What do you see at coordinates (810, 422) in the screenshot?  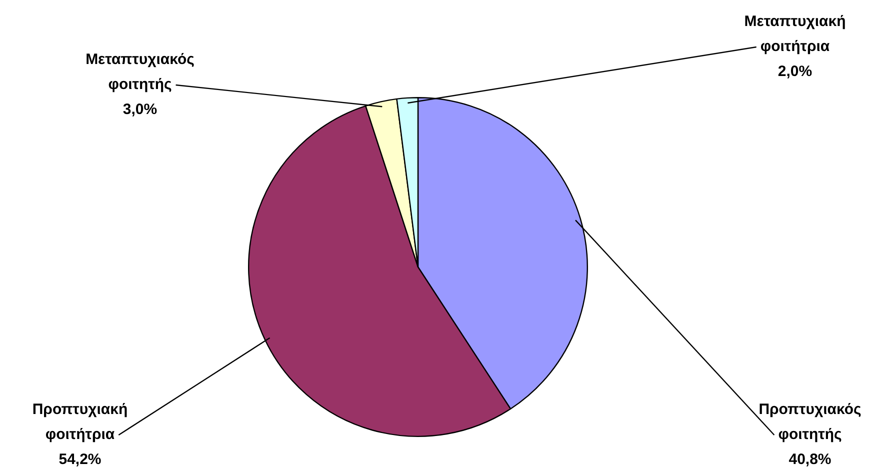 I see `slice-label: Προπτυχιακός φοιτητής` at bounding box center [810, 422].